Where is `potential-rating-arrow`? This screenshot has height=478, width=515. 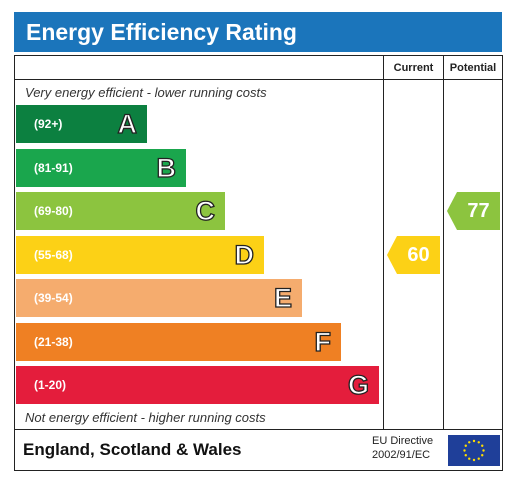 potential-rating-arrow is located at coordinates (473, 211).